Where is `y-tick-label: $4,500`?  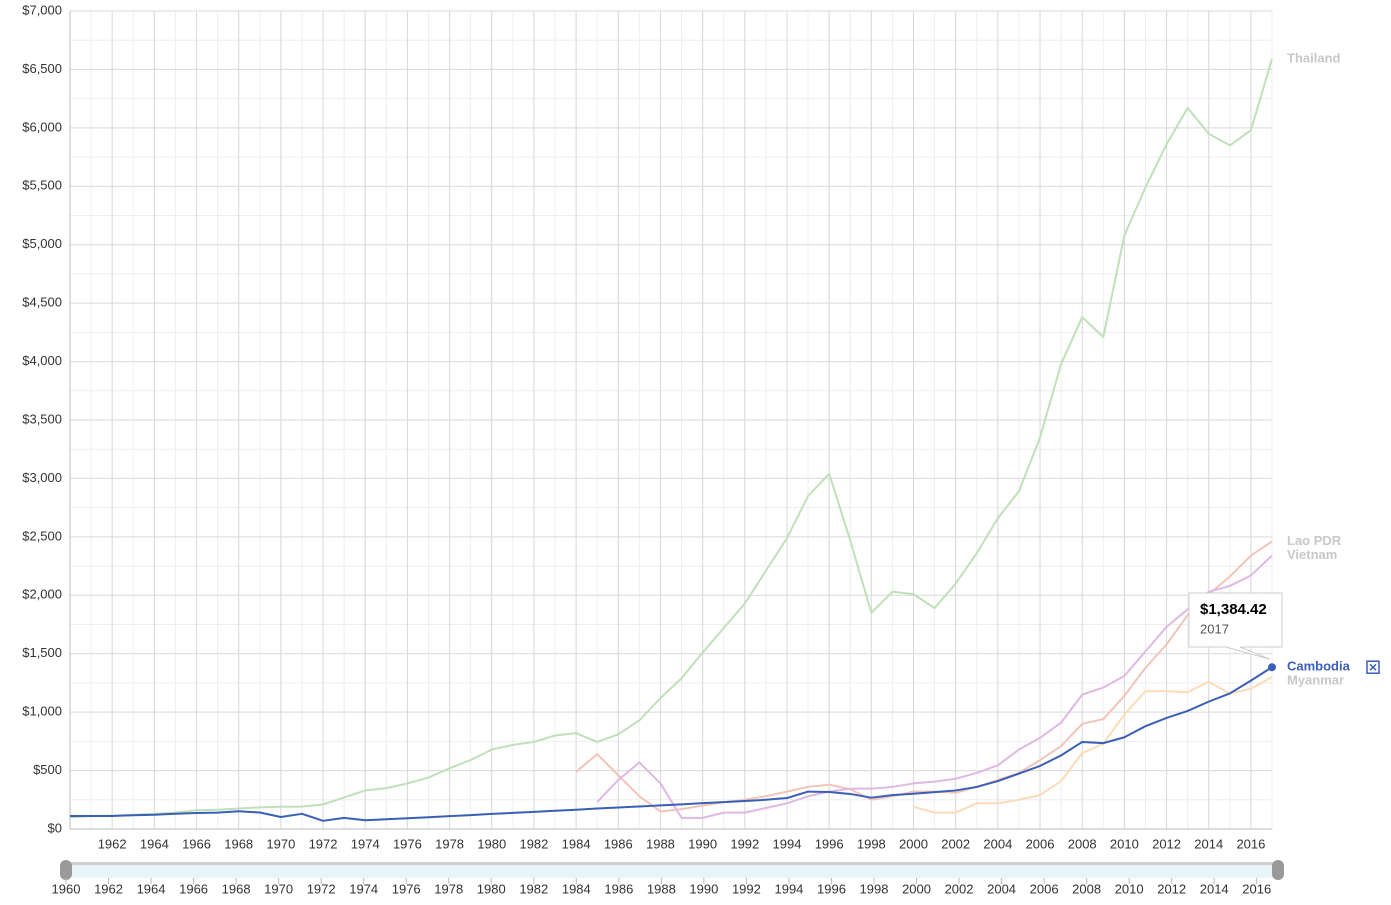 y-tick-label: $4,500 is located at coordinates (42, 302).